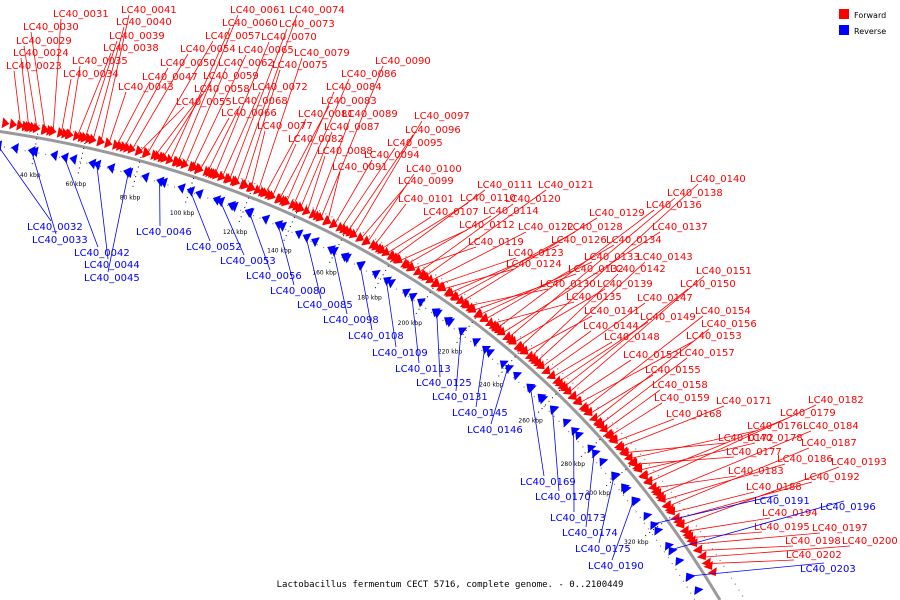 This screenshot has width=900, height=600. Describe the element at coordinates (149, 10) in the screenshot. I see `gene-label: LC40_0041` at that location.